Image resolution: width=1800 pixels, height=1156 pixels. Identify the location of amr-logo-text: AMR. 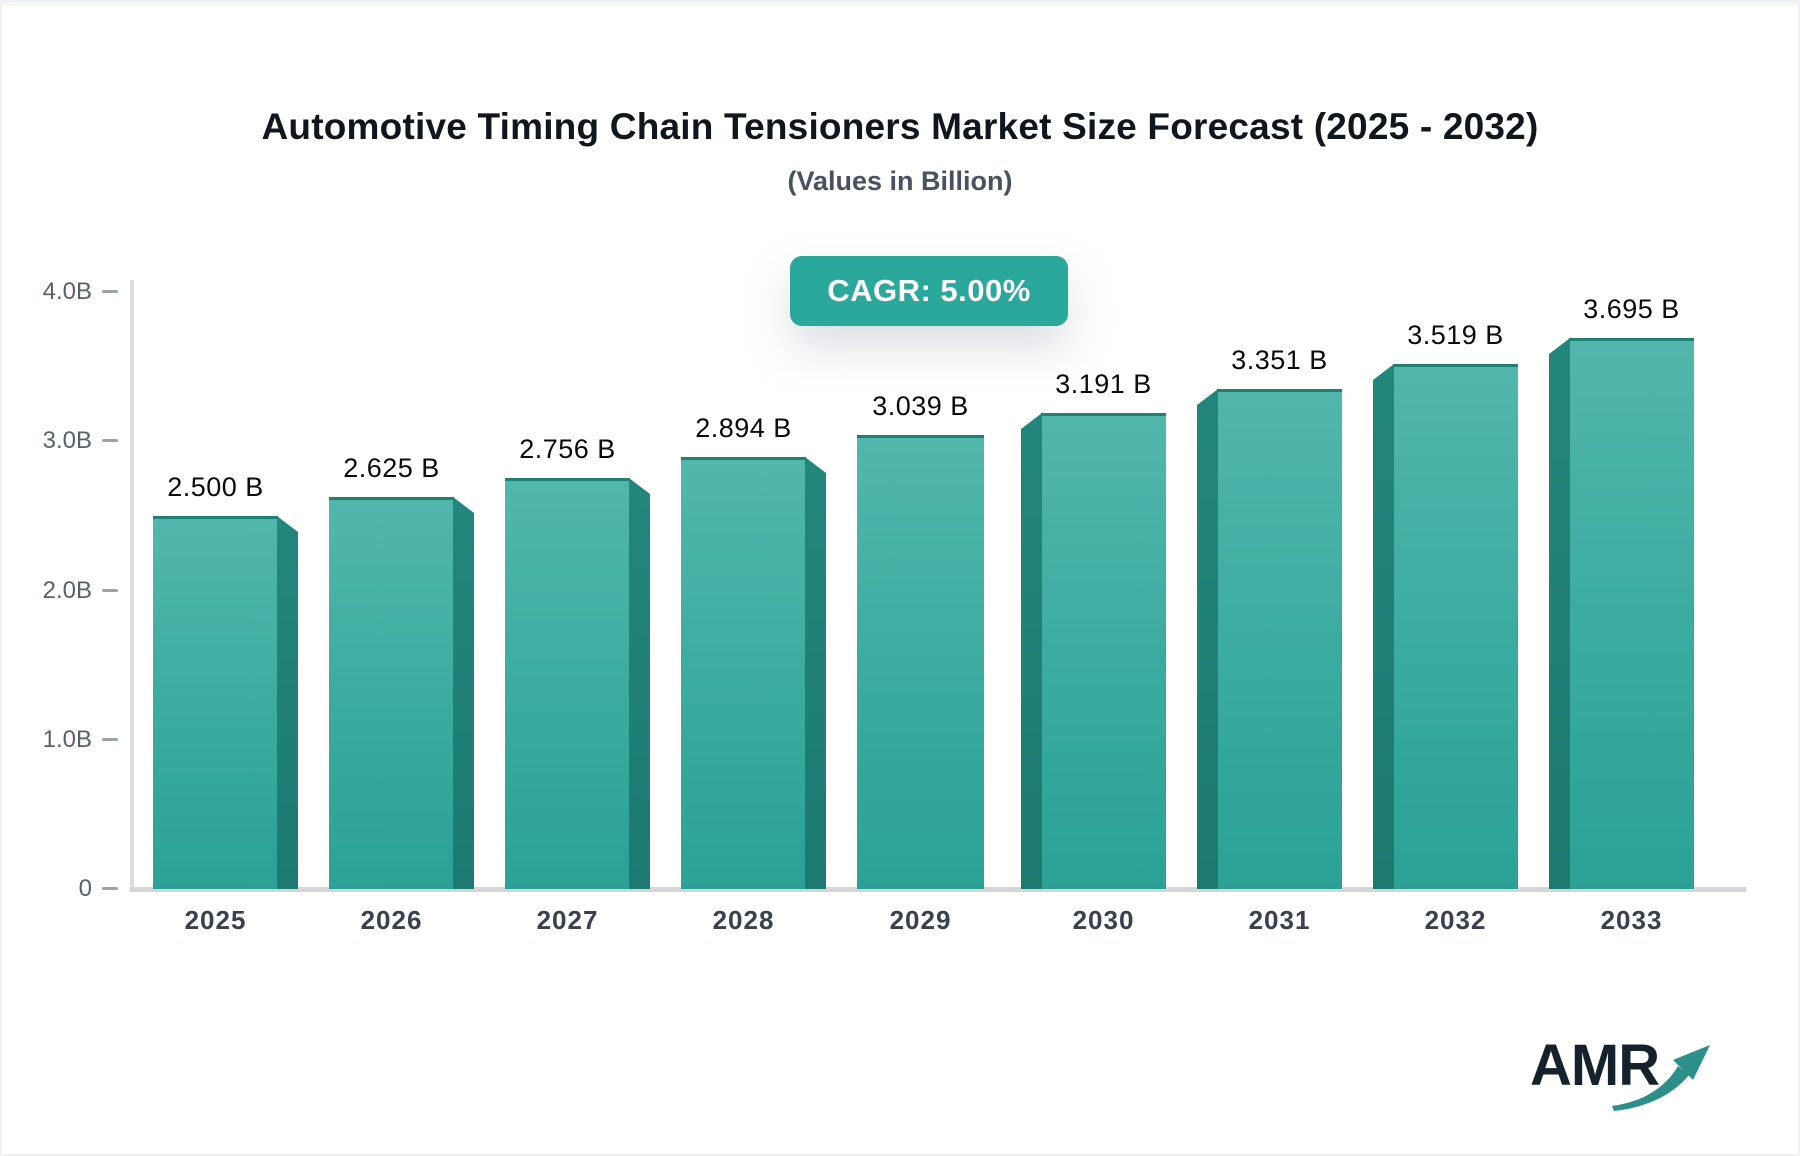
(1595, 1065).